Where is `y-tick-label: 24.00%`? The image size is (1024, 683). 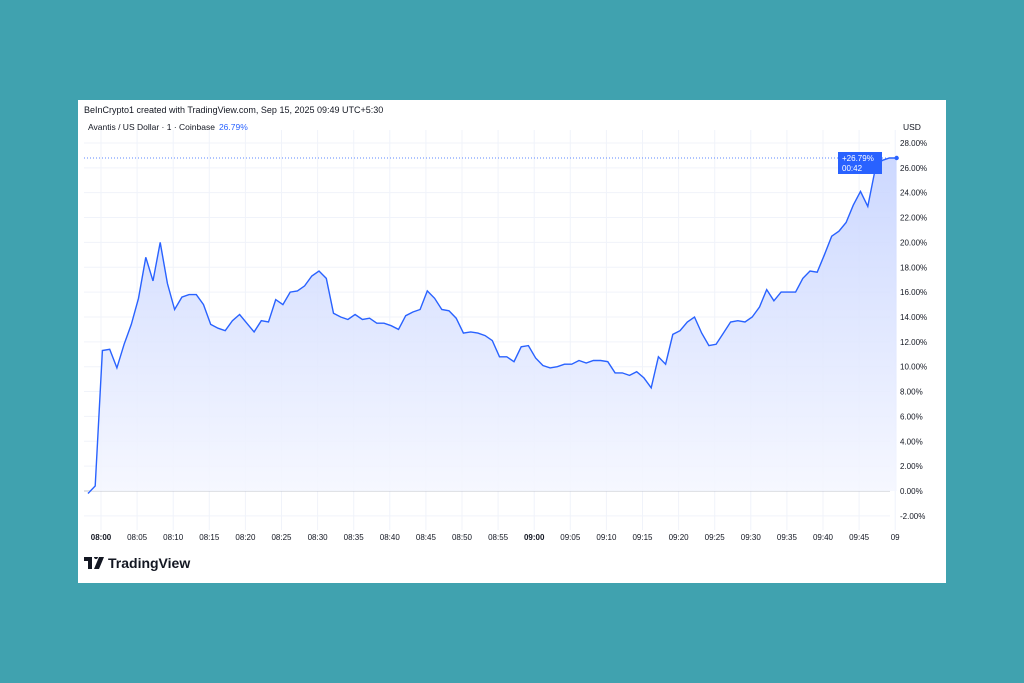
y-tick-label: 24.00% is located at coordinates (913, 193).